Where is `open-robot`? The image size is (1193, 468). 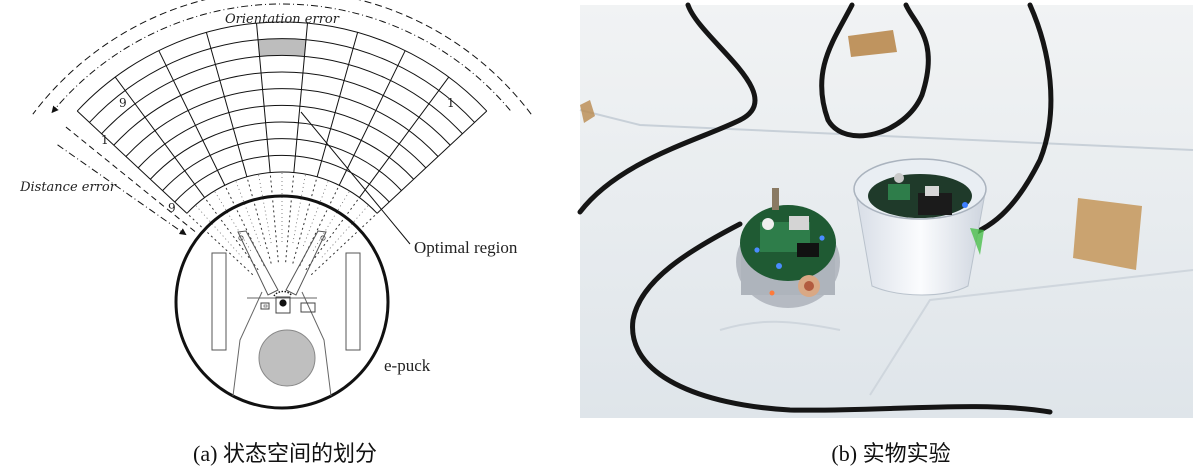
open-robot is located at coordinates (788, 248).